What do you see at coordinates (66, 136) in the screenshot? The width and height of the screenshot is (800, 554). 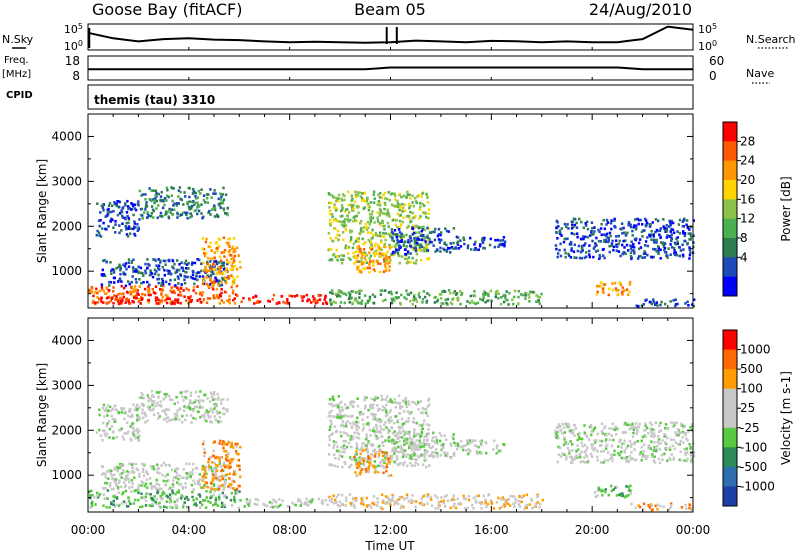 I see `y-tick-label: 4000` at bounding box center [66, 136].